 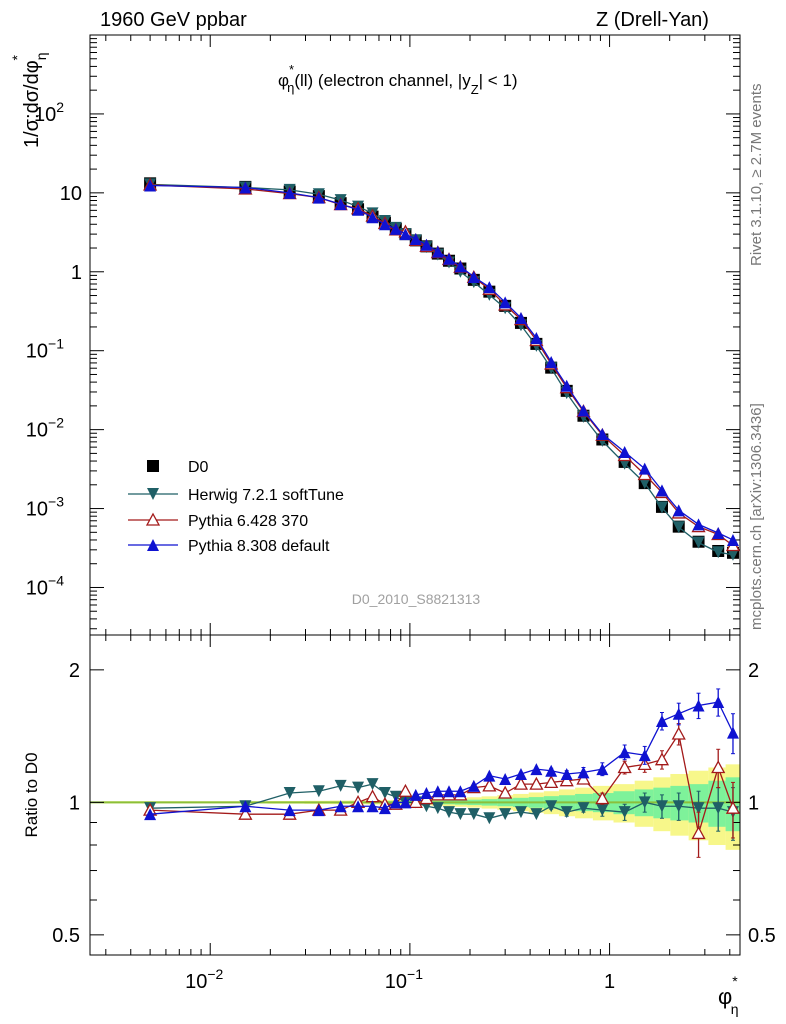 What do you see at coordinates (753, 803) in the screenshot?
I see `ratio-y-tick-label-right: 1` at bounding box center [753, 803].